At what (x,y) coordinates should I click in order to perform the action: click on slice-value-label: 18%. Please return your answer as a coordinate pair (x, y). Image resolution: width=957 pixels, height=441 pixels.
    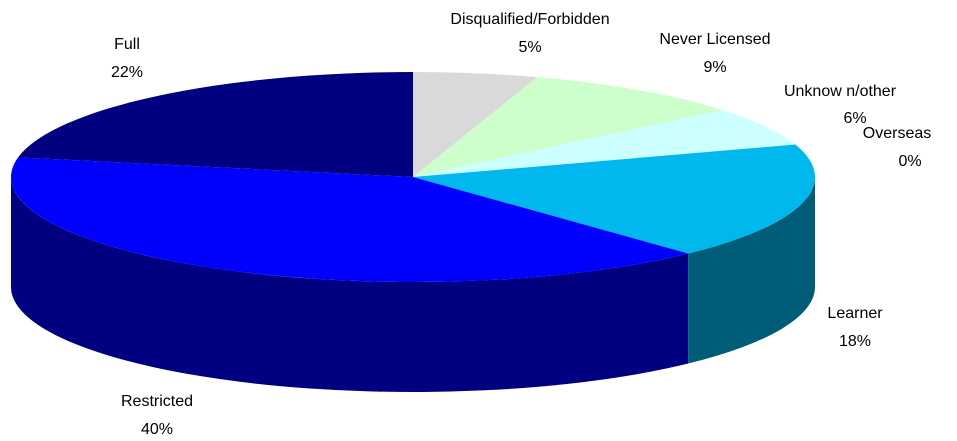
    Looking at the image, I should click on (855, 341).